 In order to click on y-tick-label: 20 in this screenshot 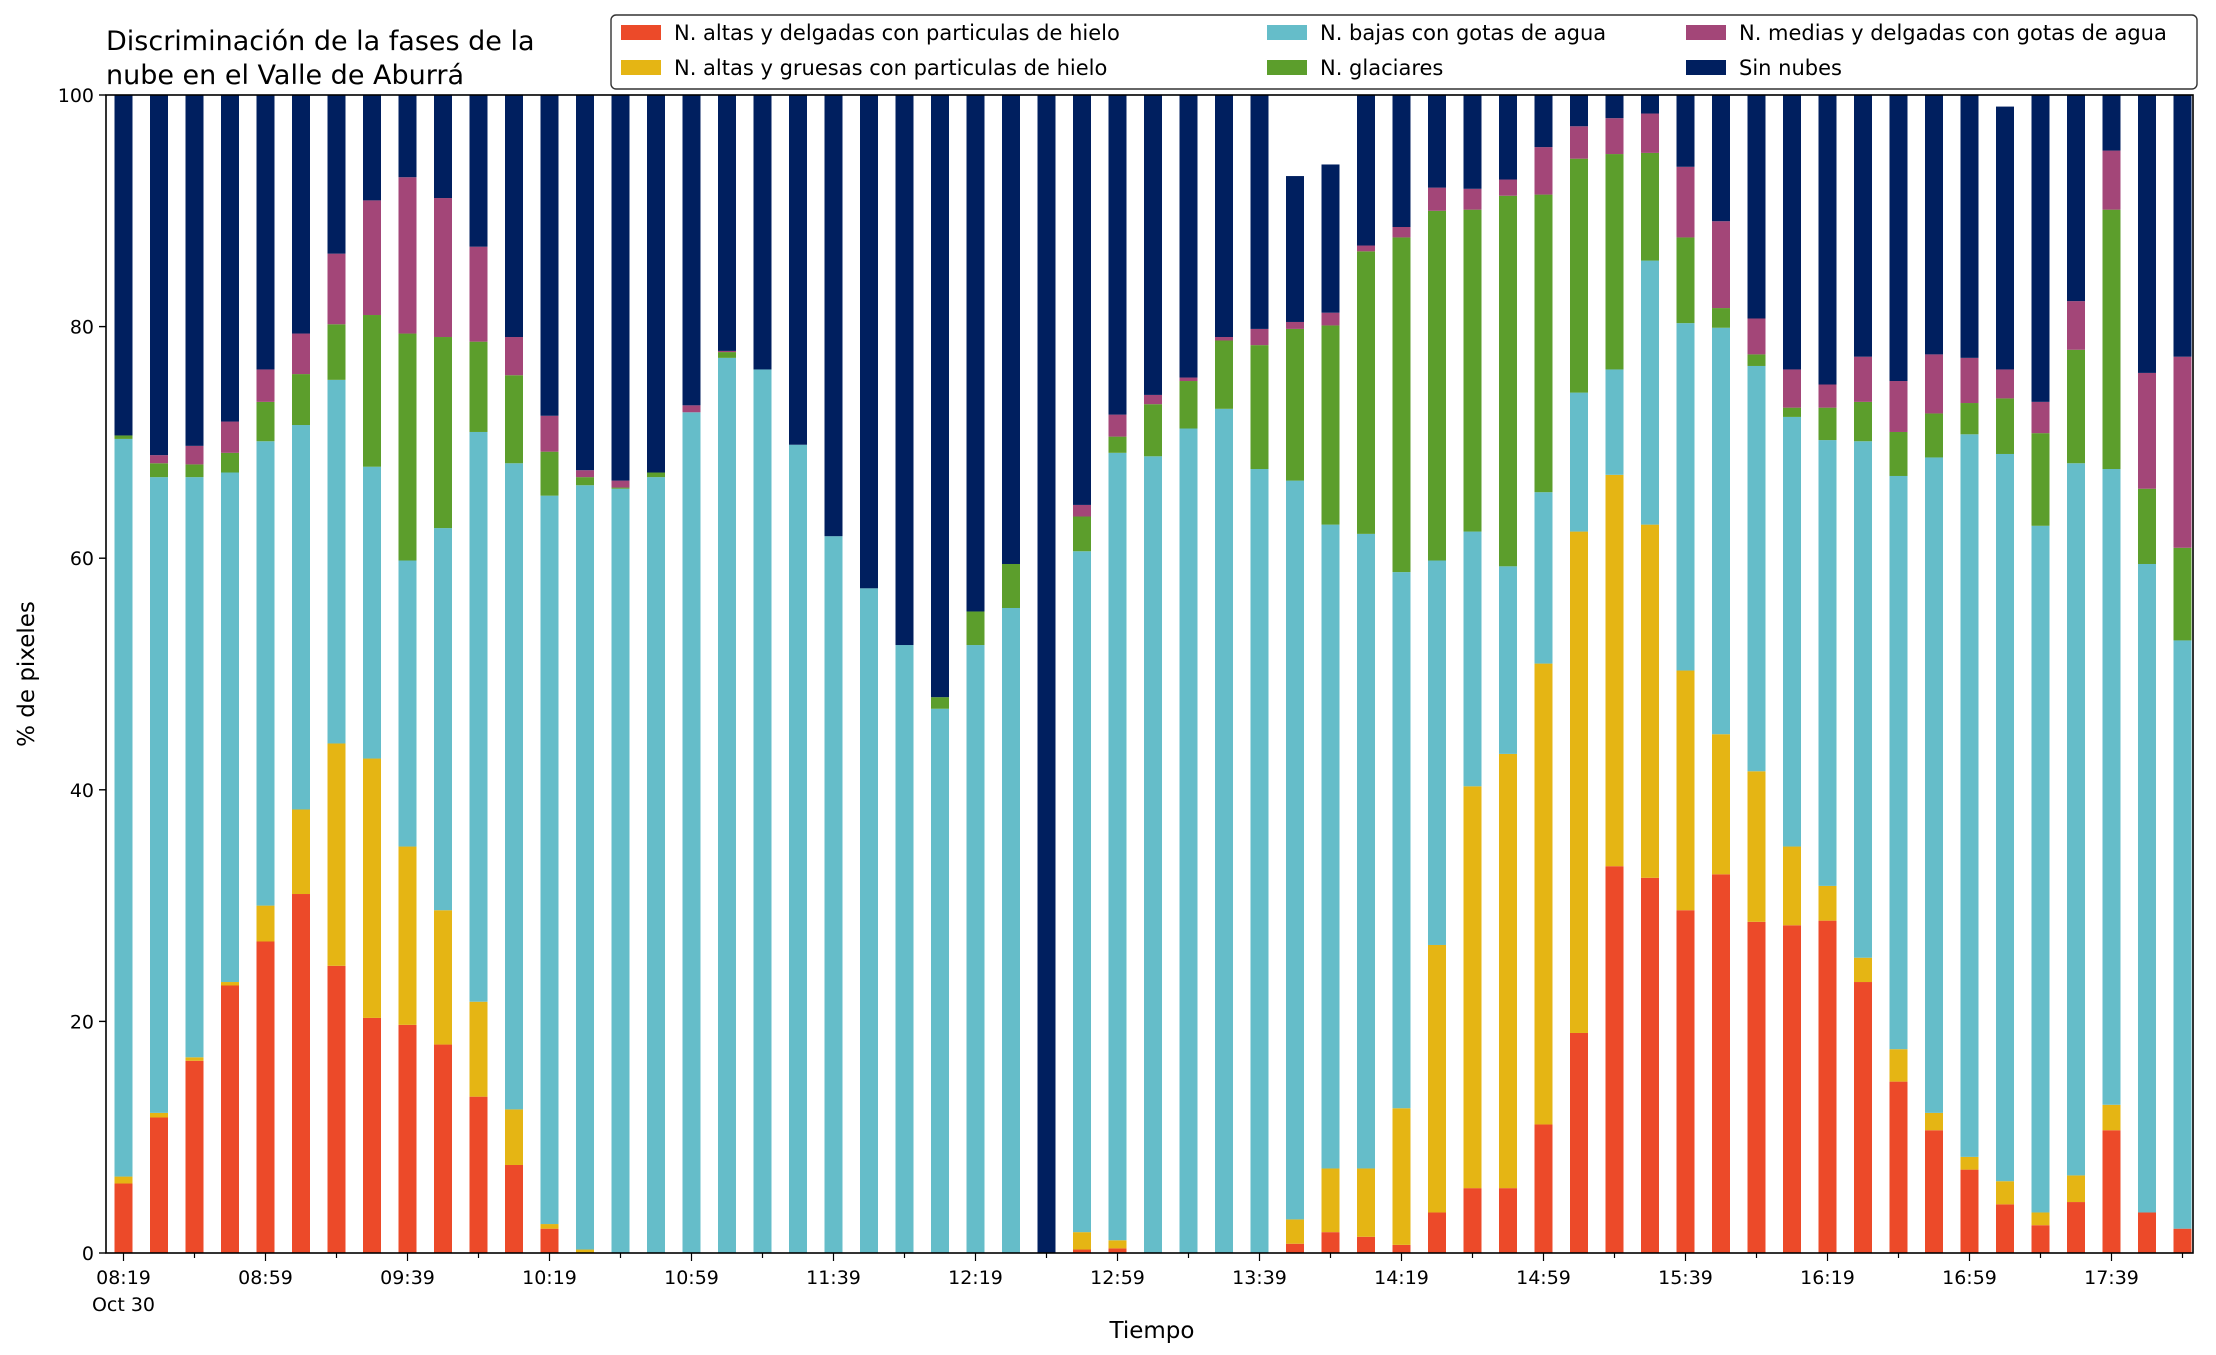, I will do `click(82, 1022)`.